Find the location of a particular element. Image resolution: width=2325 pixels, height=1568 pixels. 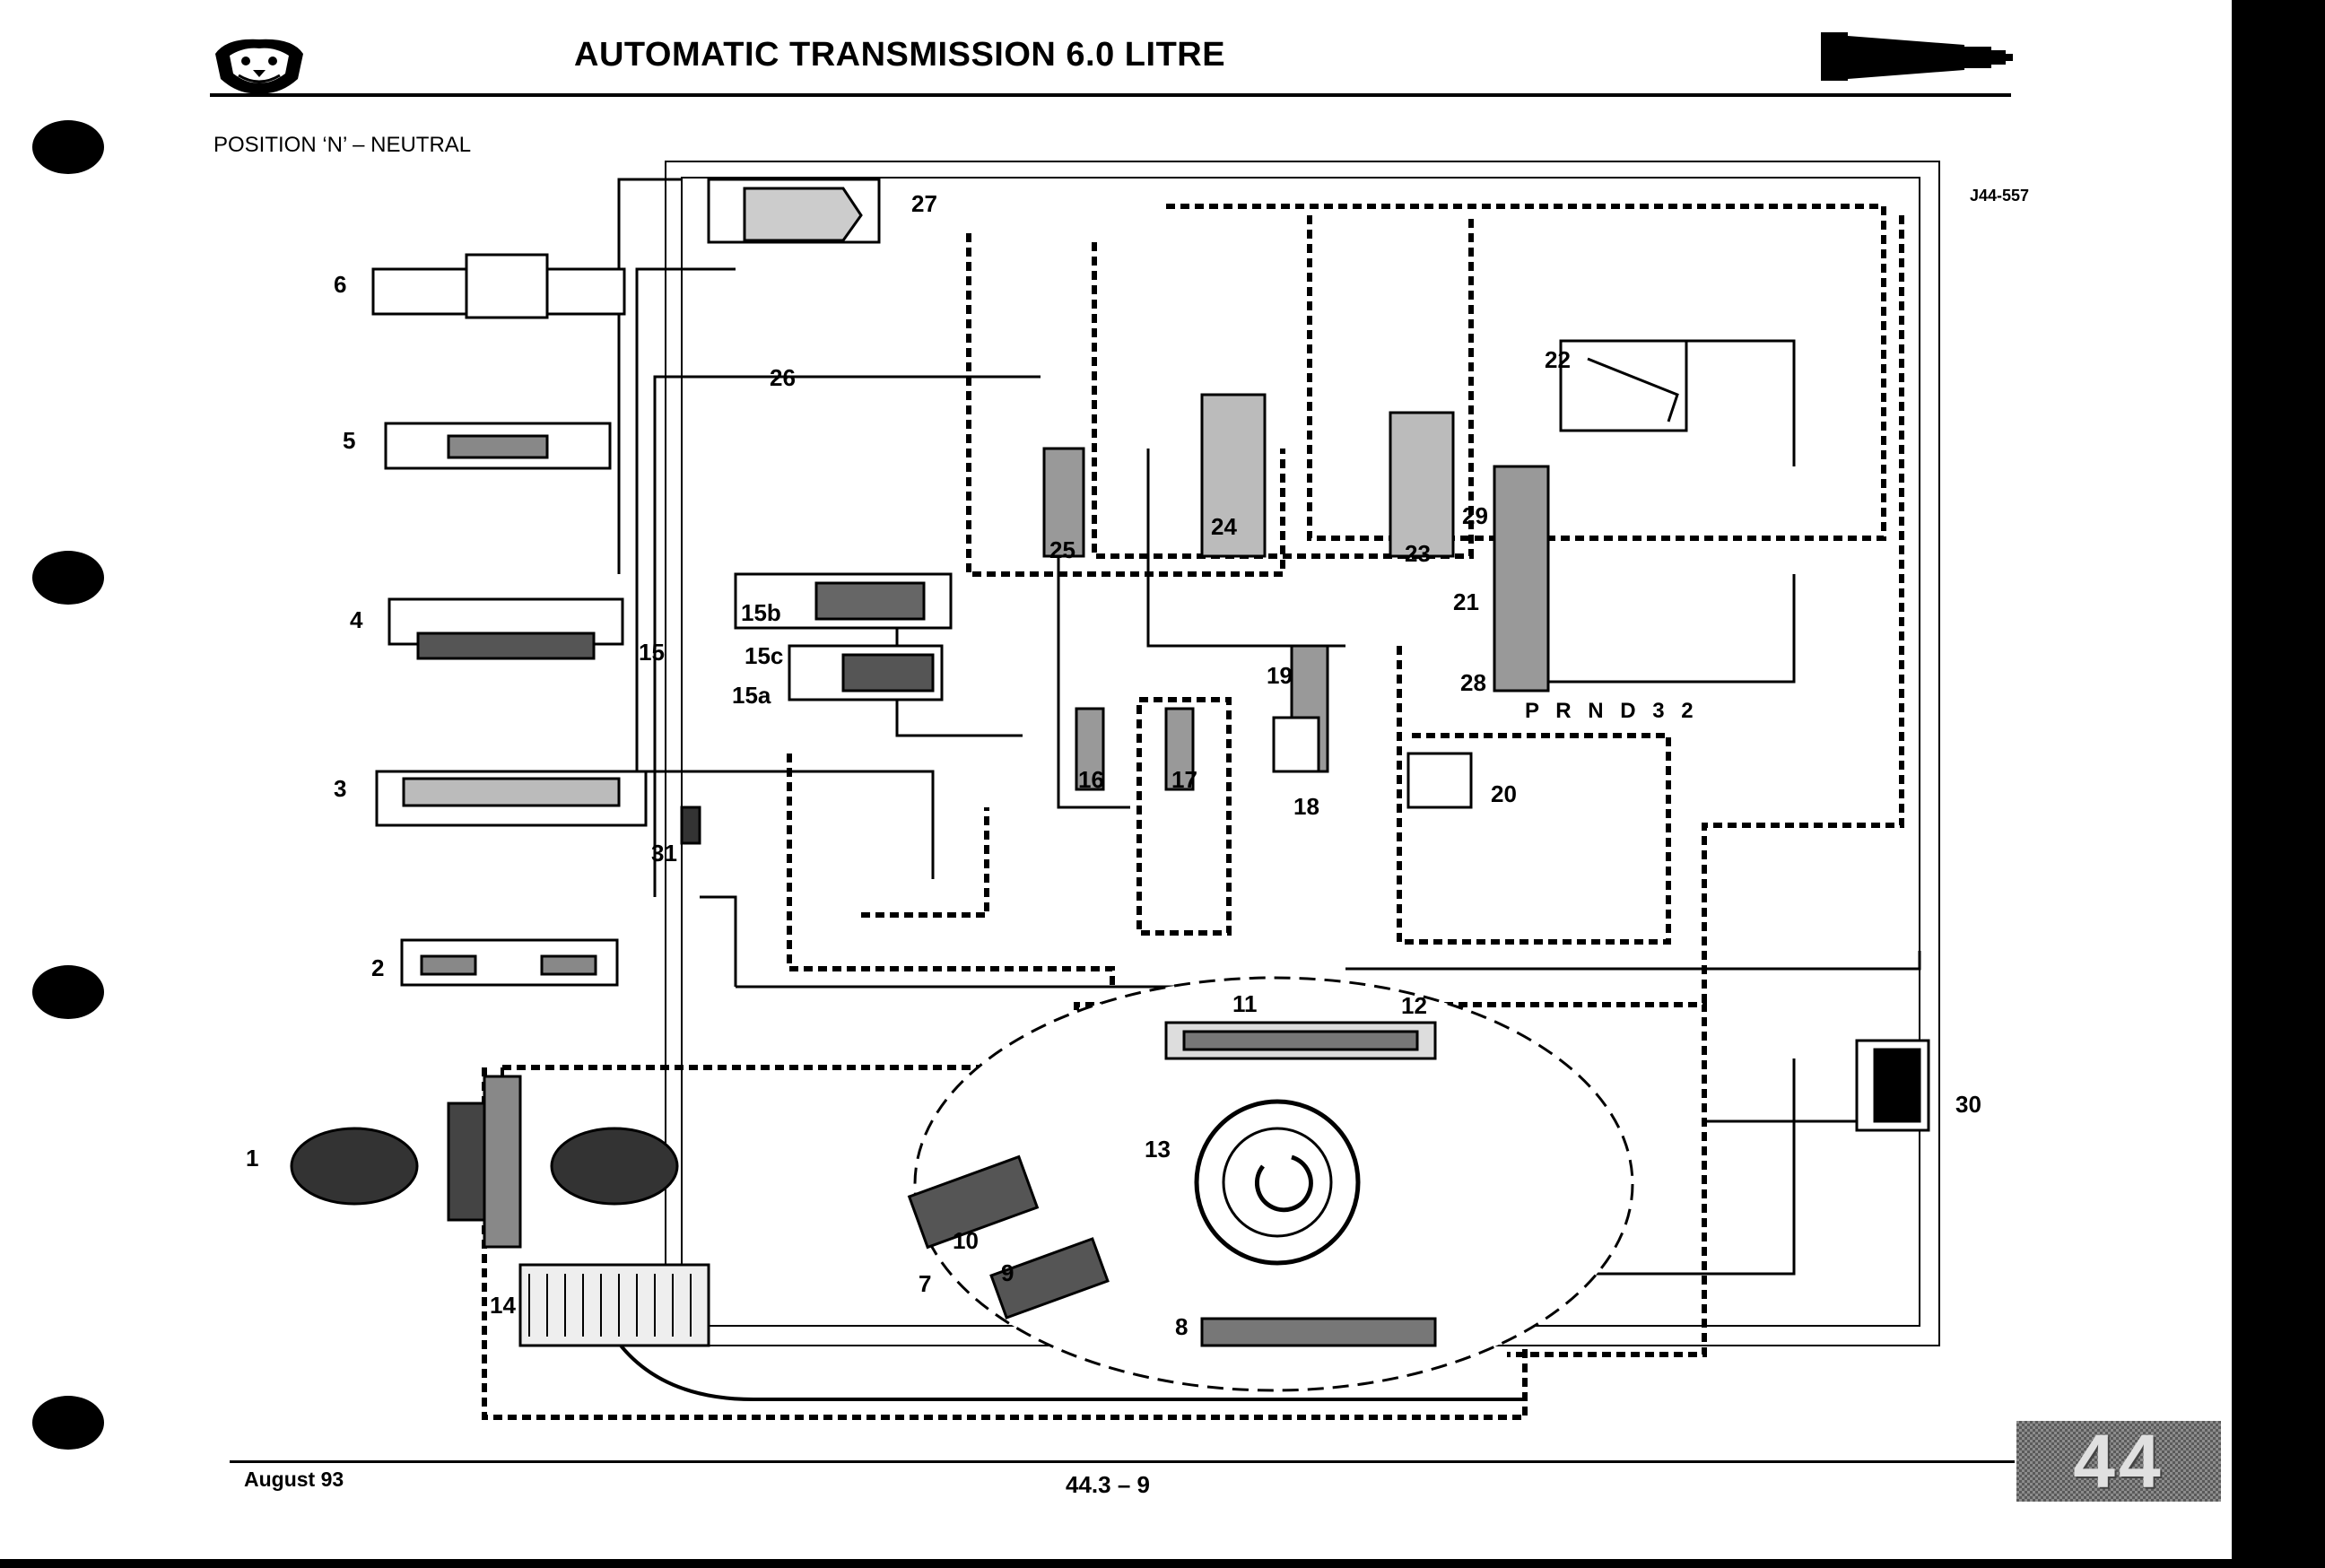

scan-edge-bottom is located at coordinates (1162, 1563).